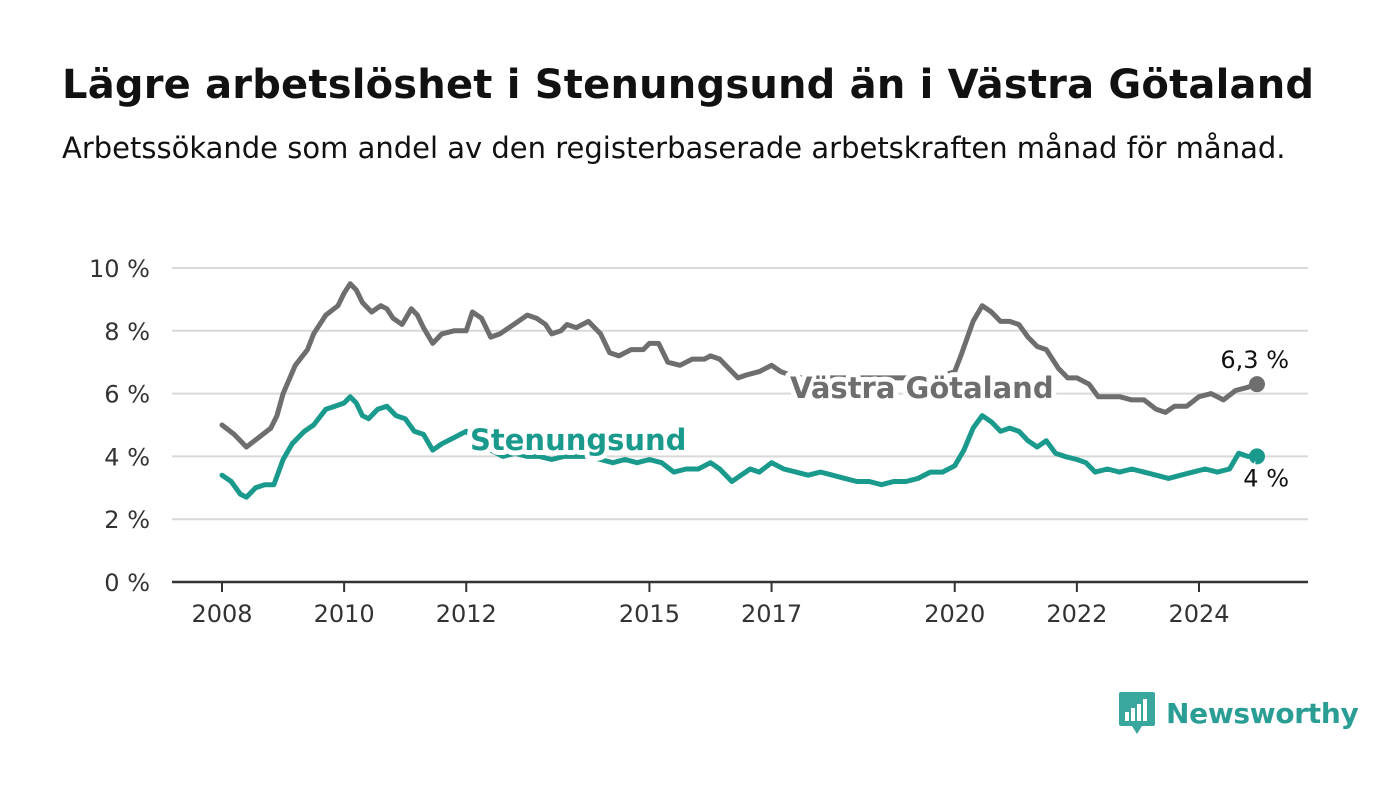  I want to click on series-line-stenungsund, so click(739, 447).